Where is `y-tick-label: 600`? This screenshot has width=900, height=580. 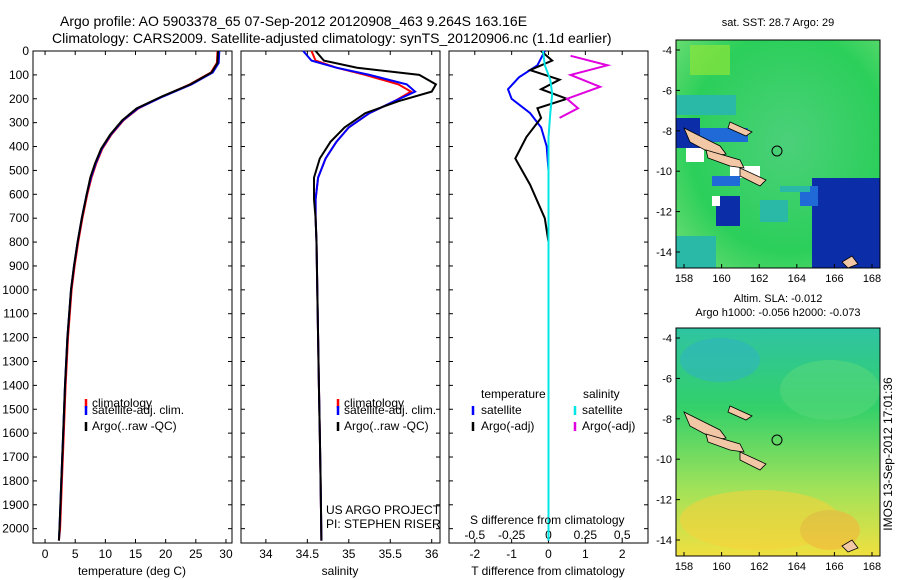
y-tick-label: 600 is located at coordinates (19, 194).